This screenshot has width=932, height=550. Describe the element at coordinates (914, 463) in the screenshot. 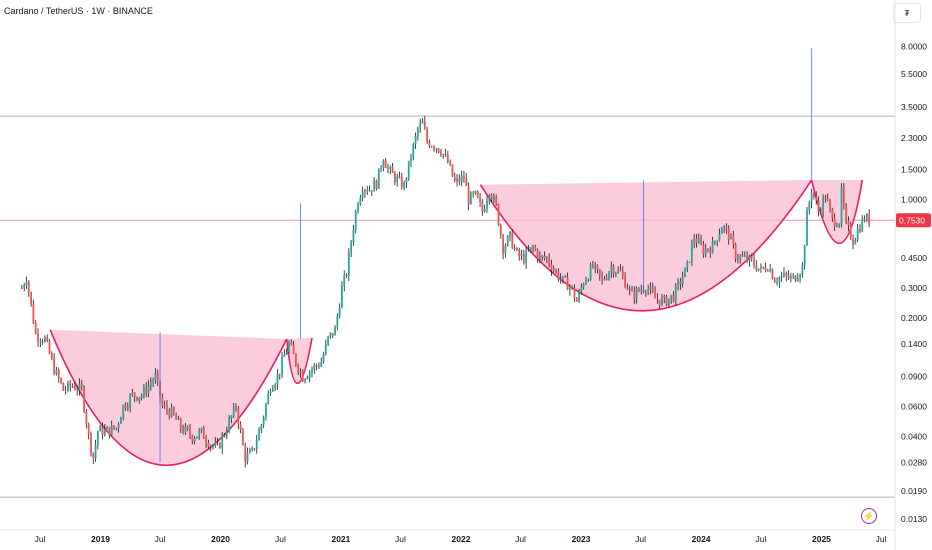

I see `price-tick-label: 0.0280` at that location.